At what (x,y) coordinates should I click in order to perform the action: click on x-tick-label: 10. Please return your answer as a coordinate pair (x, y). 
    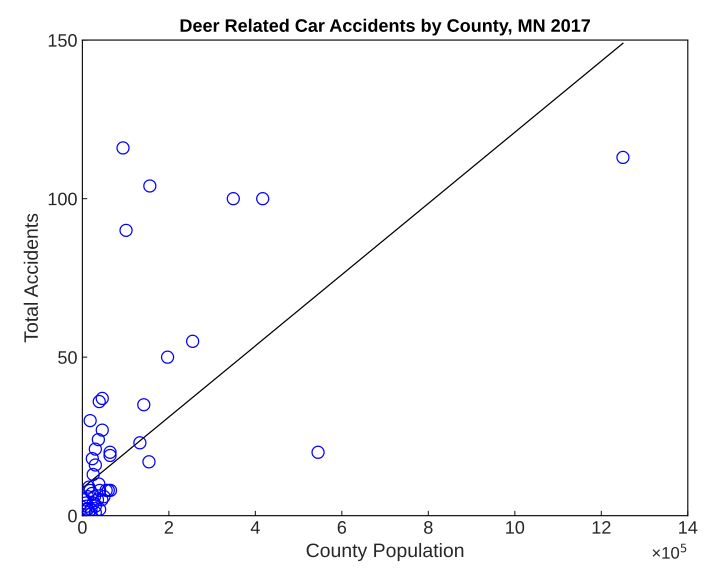
    Looking at the image, I should click on (515, 527).